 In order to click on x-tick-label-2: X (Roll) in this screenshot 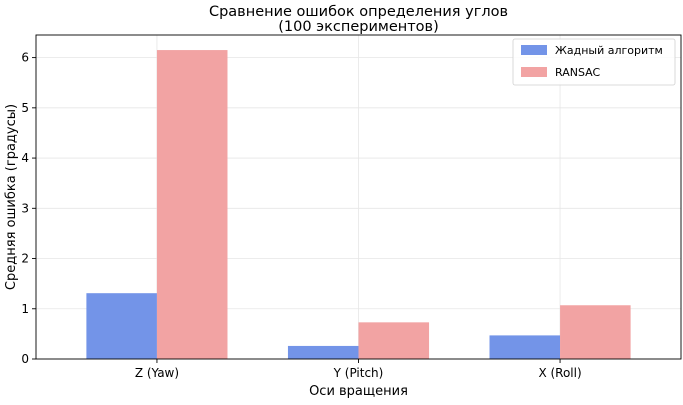, I will do `click(559, 373)`.